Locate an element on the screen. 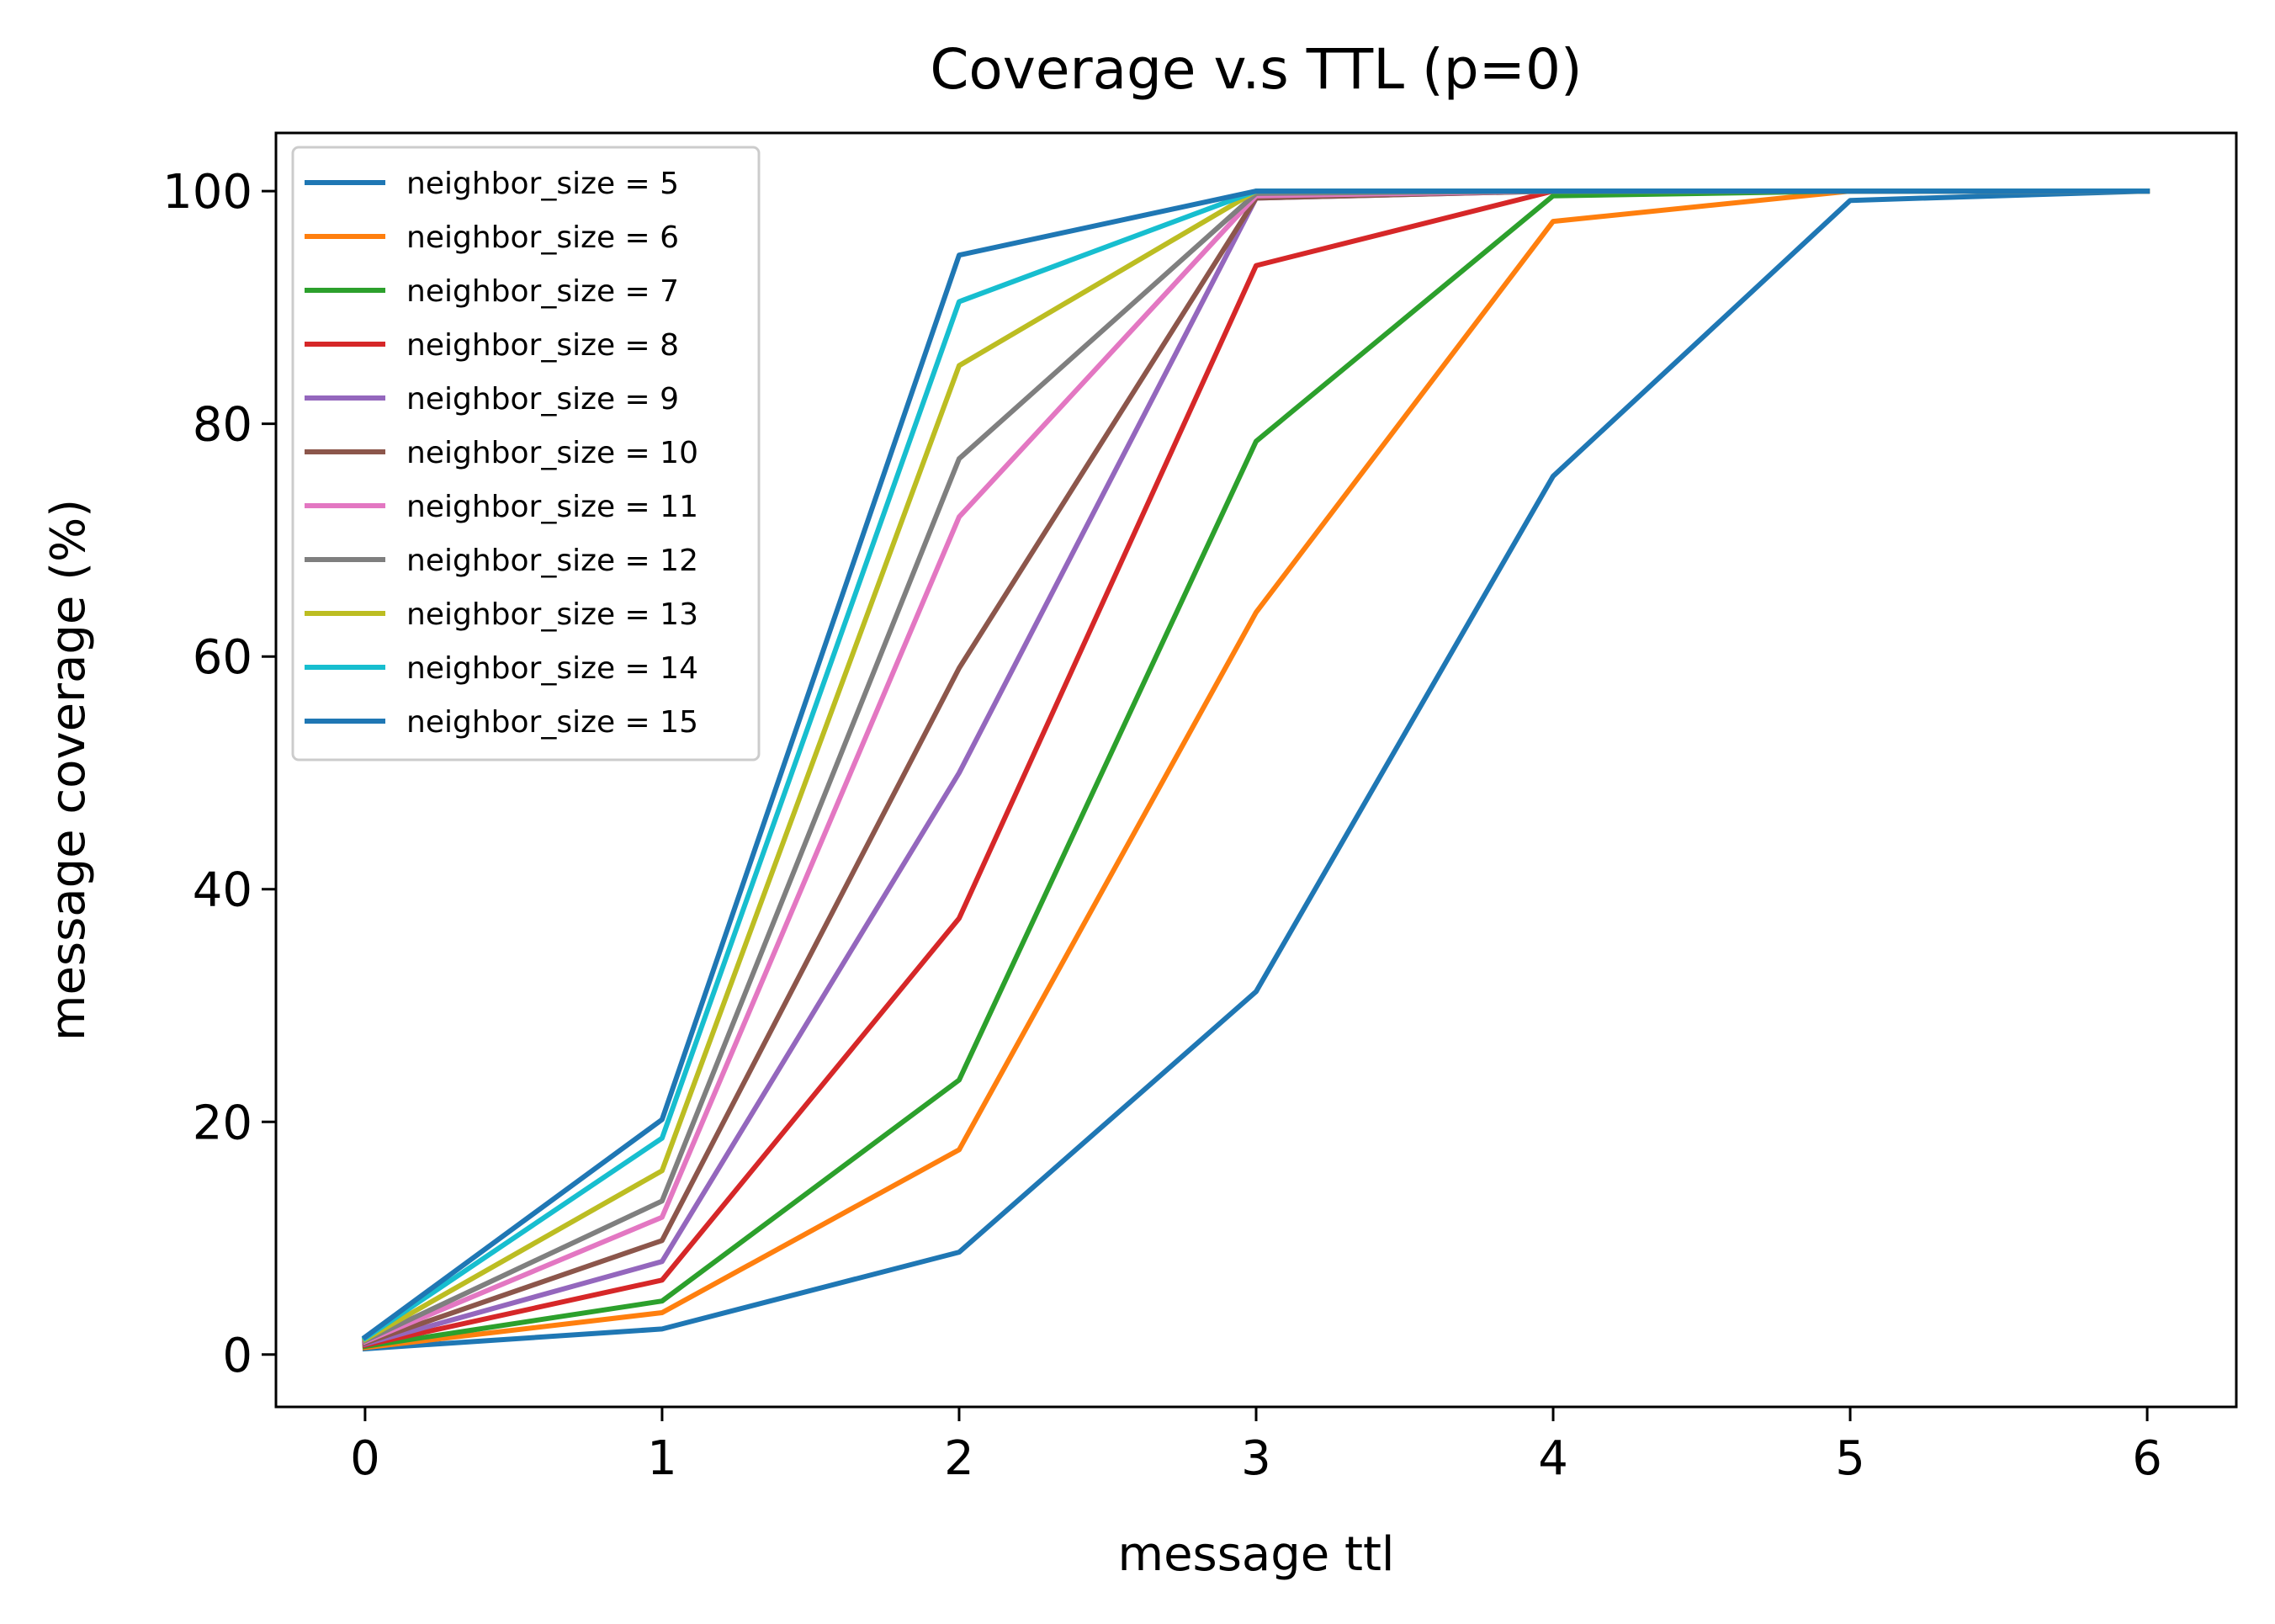 The image size is (2275, 1624). y-axis-ticks: 0 20 40 60 80 100 is located at coordinates (219, 774).